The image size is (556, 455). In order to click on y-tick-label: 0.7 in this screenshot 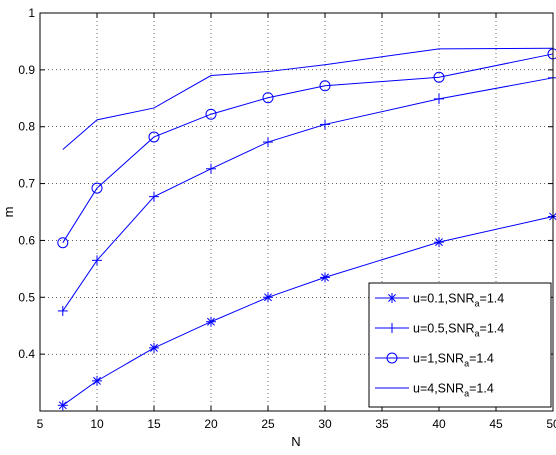, I will do `click(26, 184)`.